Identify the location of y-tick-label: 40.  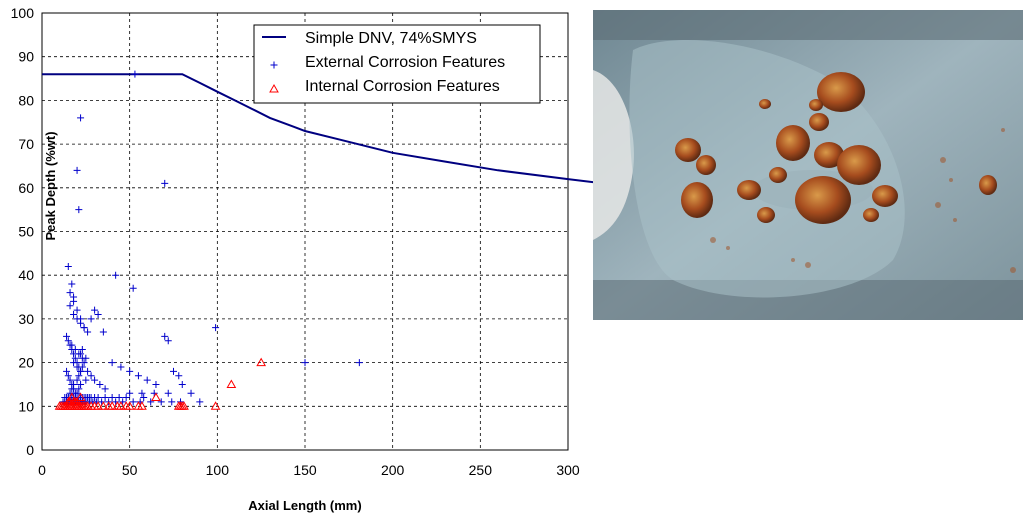
(26, 275).